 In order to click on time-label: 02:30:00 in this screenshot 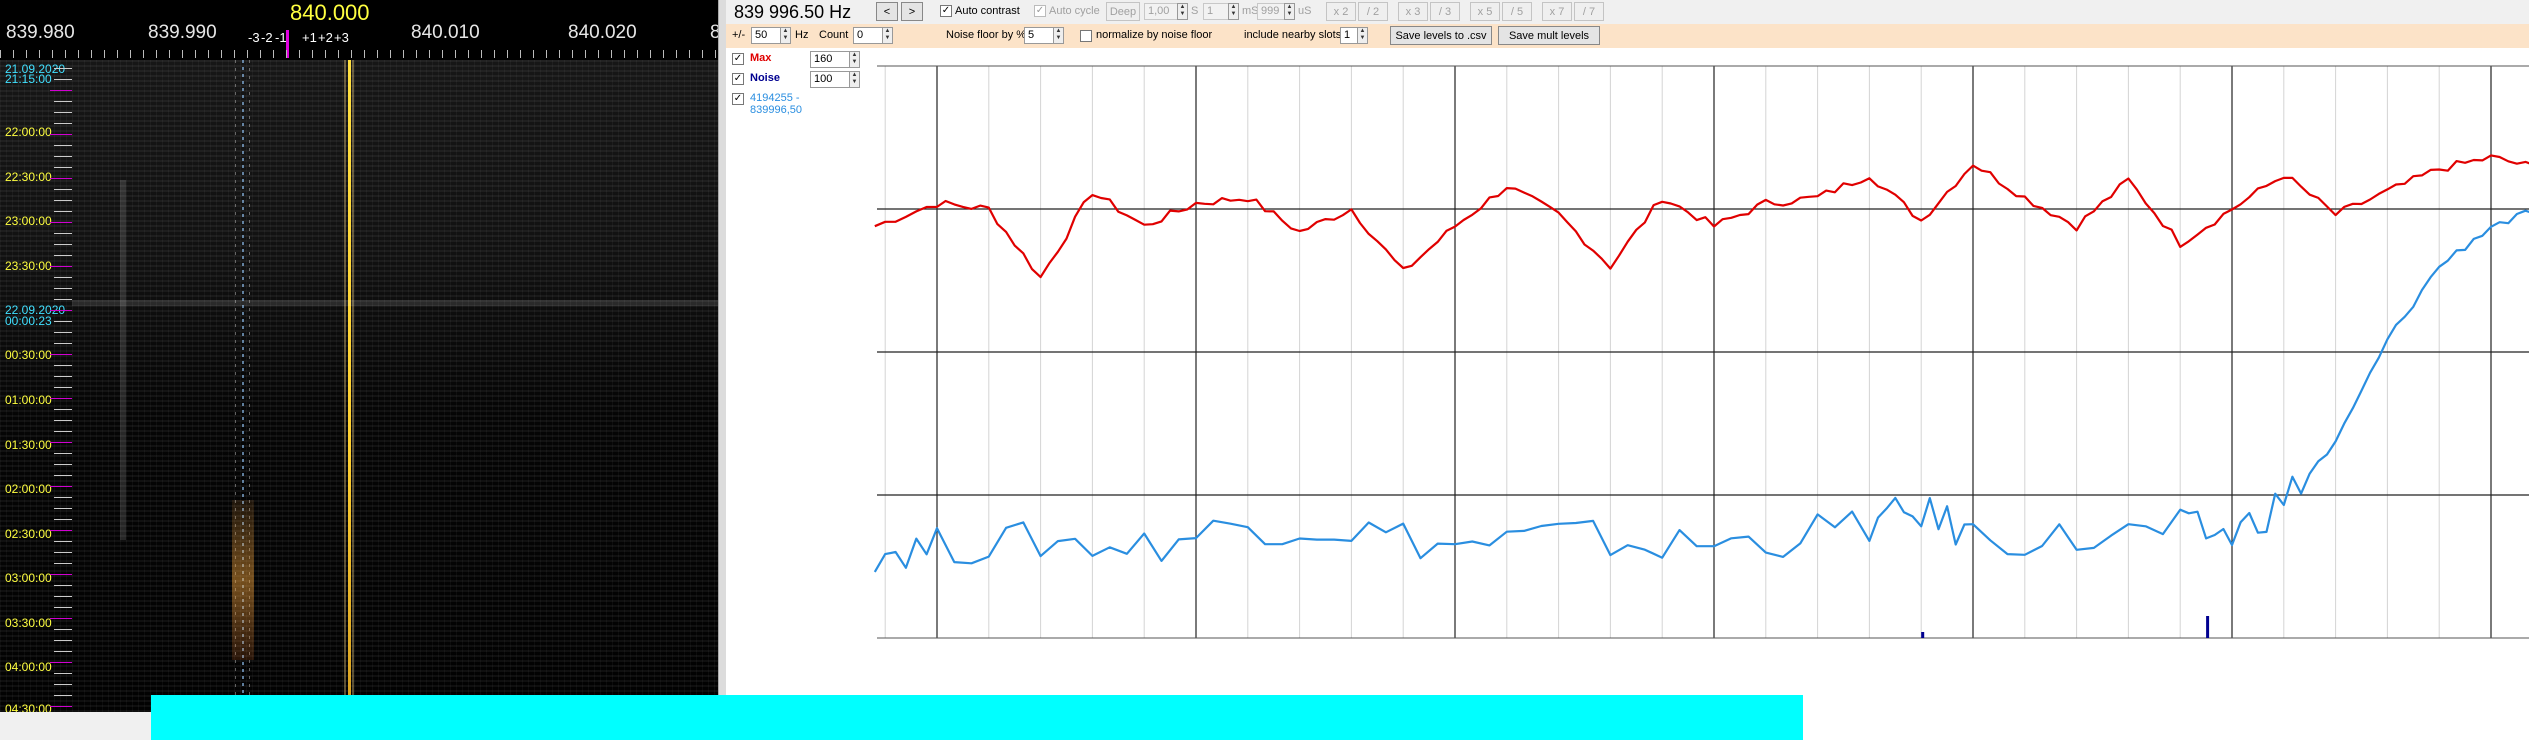, I will do `click(28, 534)`.